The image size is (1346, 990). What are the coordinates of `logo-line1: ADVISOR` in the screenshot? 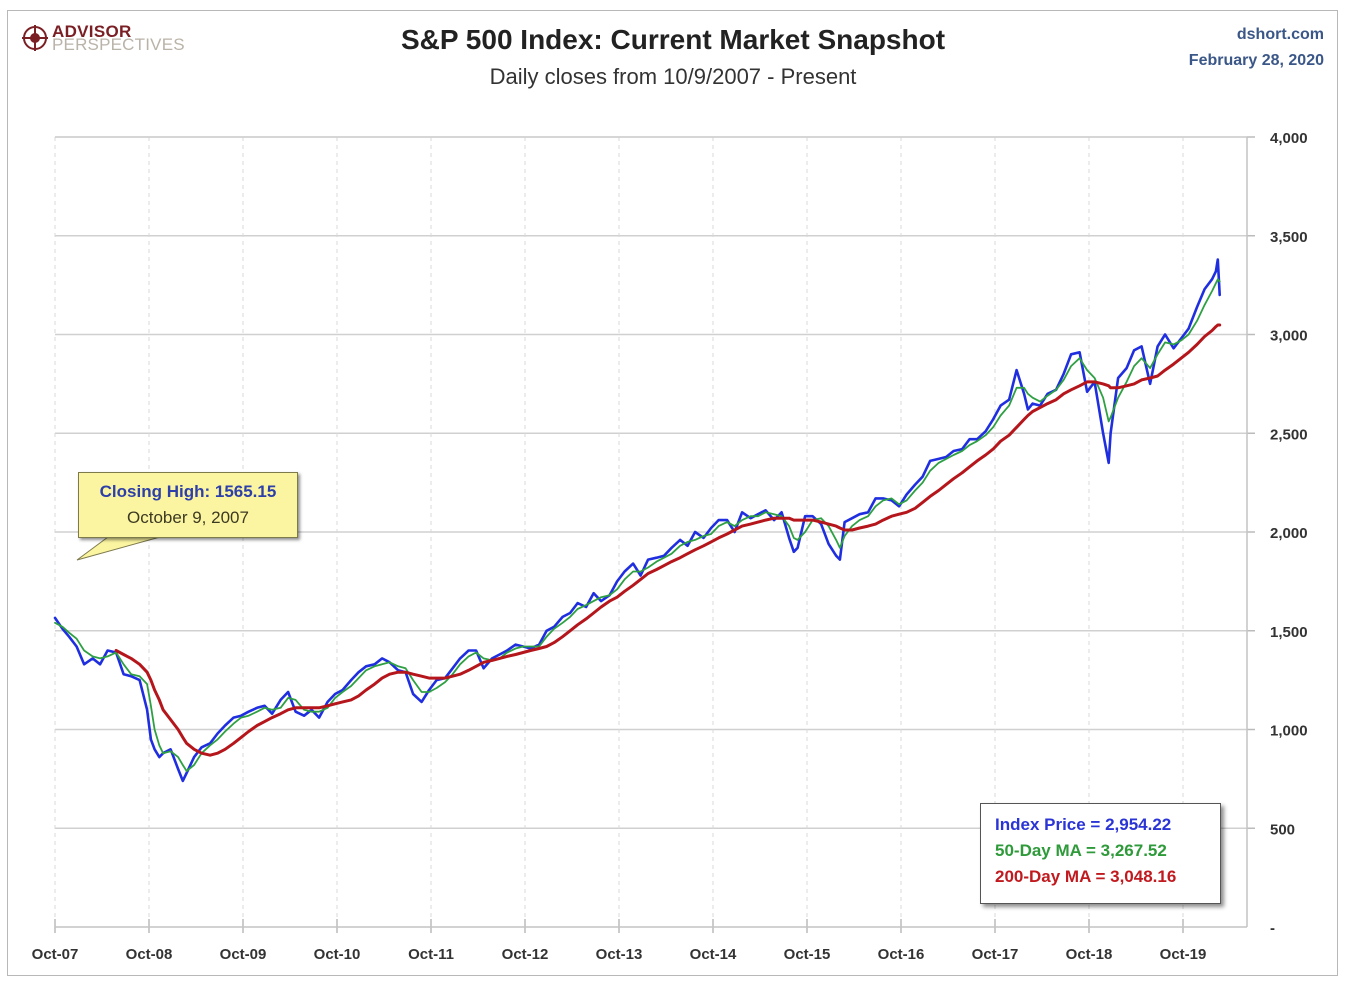 It's located at (92, 31).